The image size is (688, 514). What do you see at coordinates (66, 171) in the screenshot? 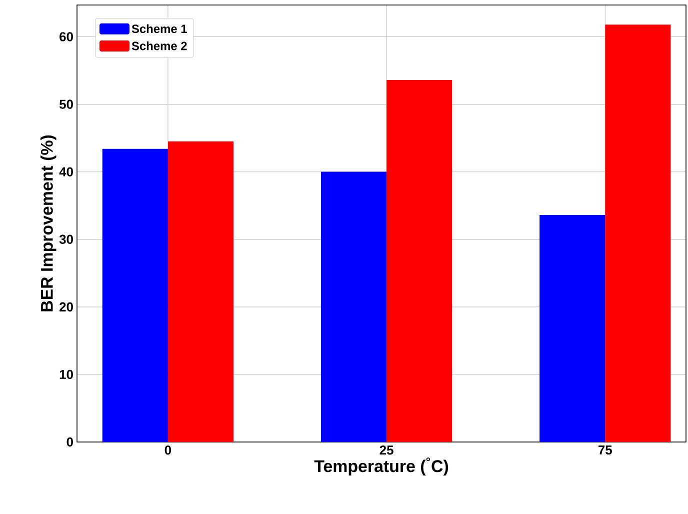
I see `y-tick-label: 40` at bounding box center [66, 171].